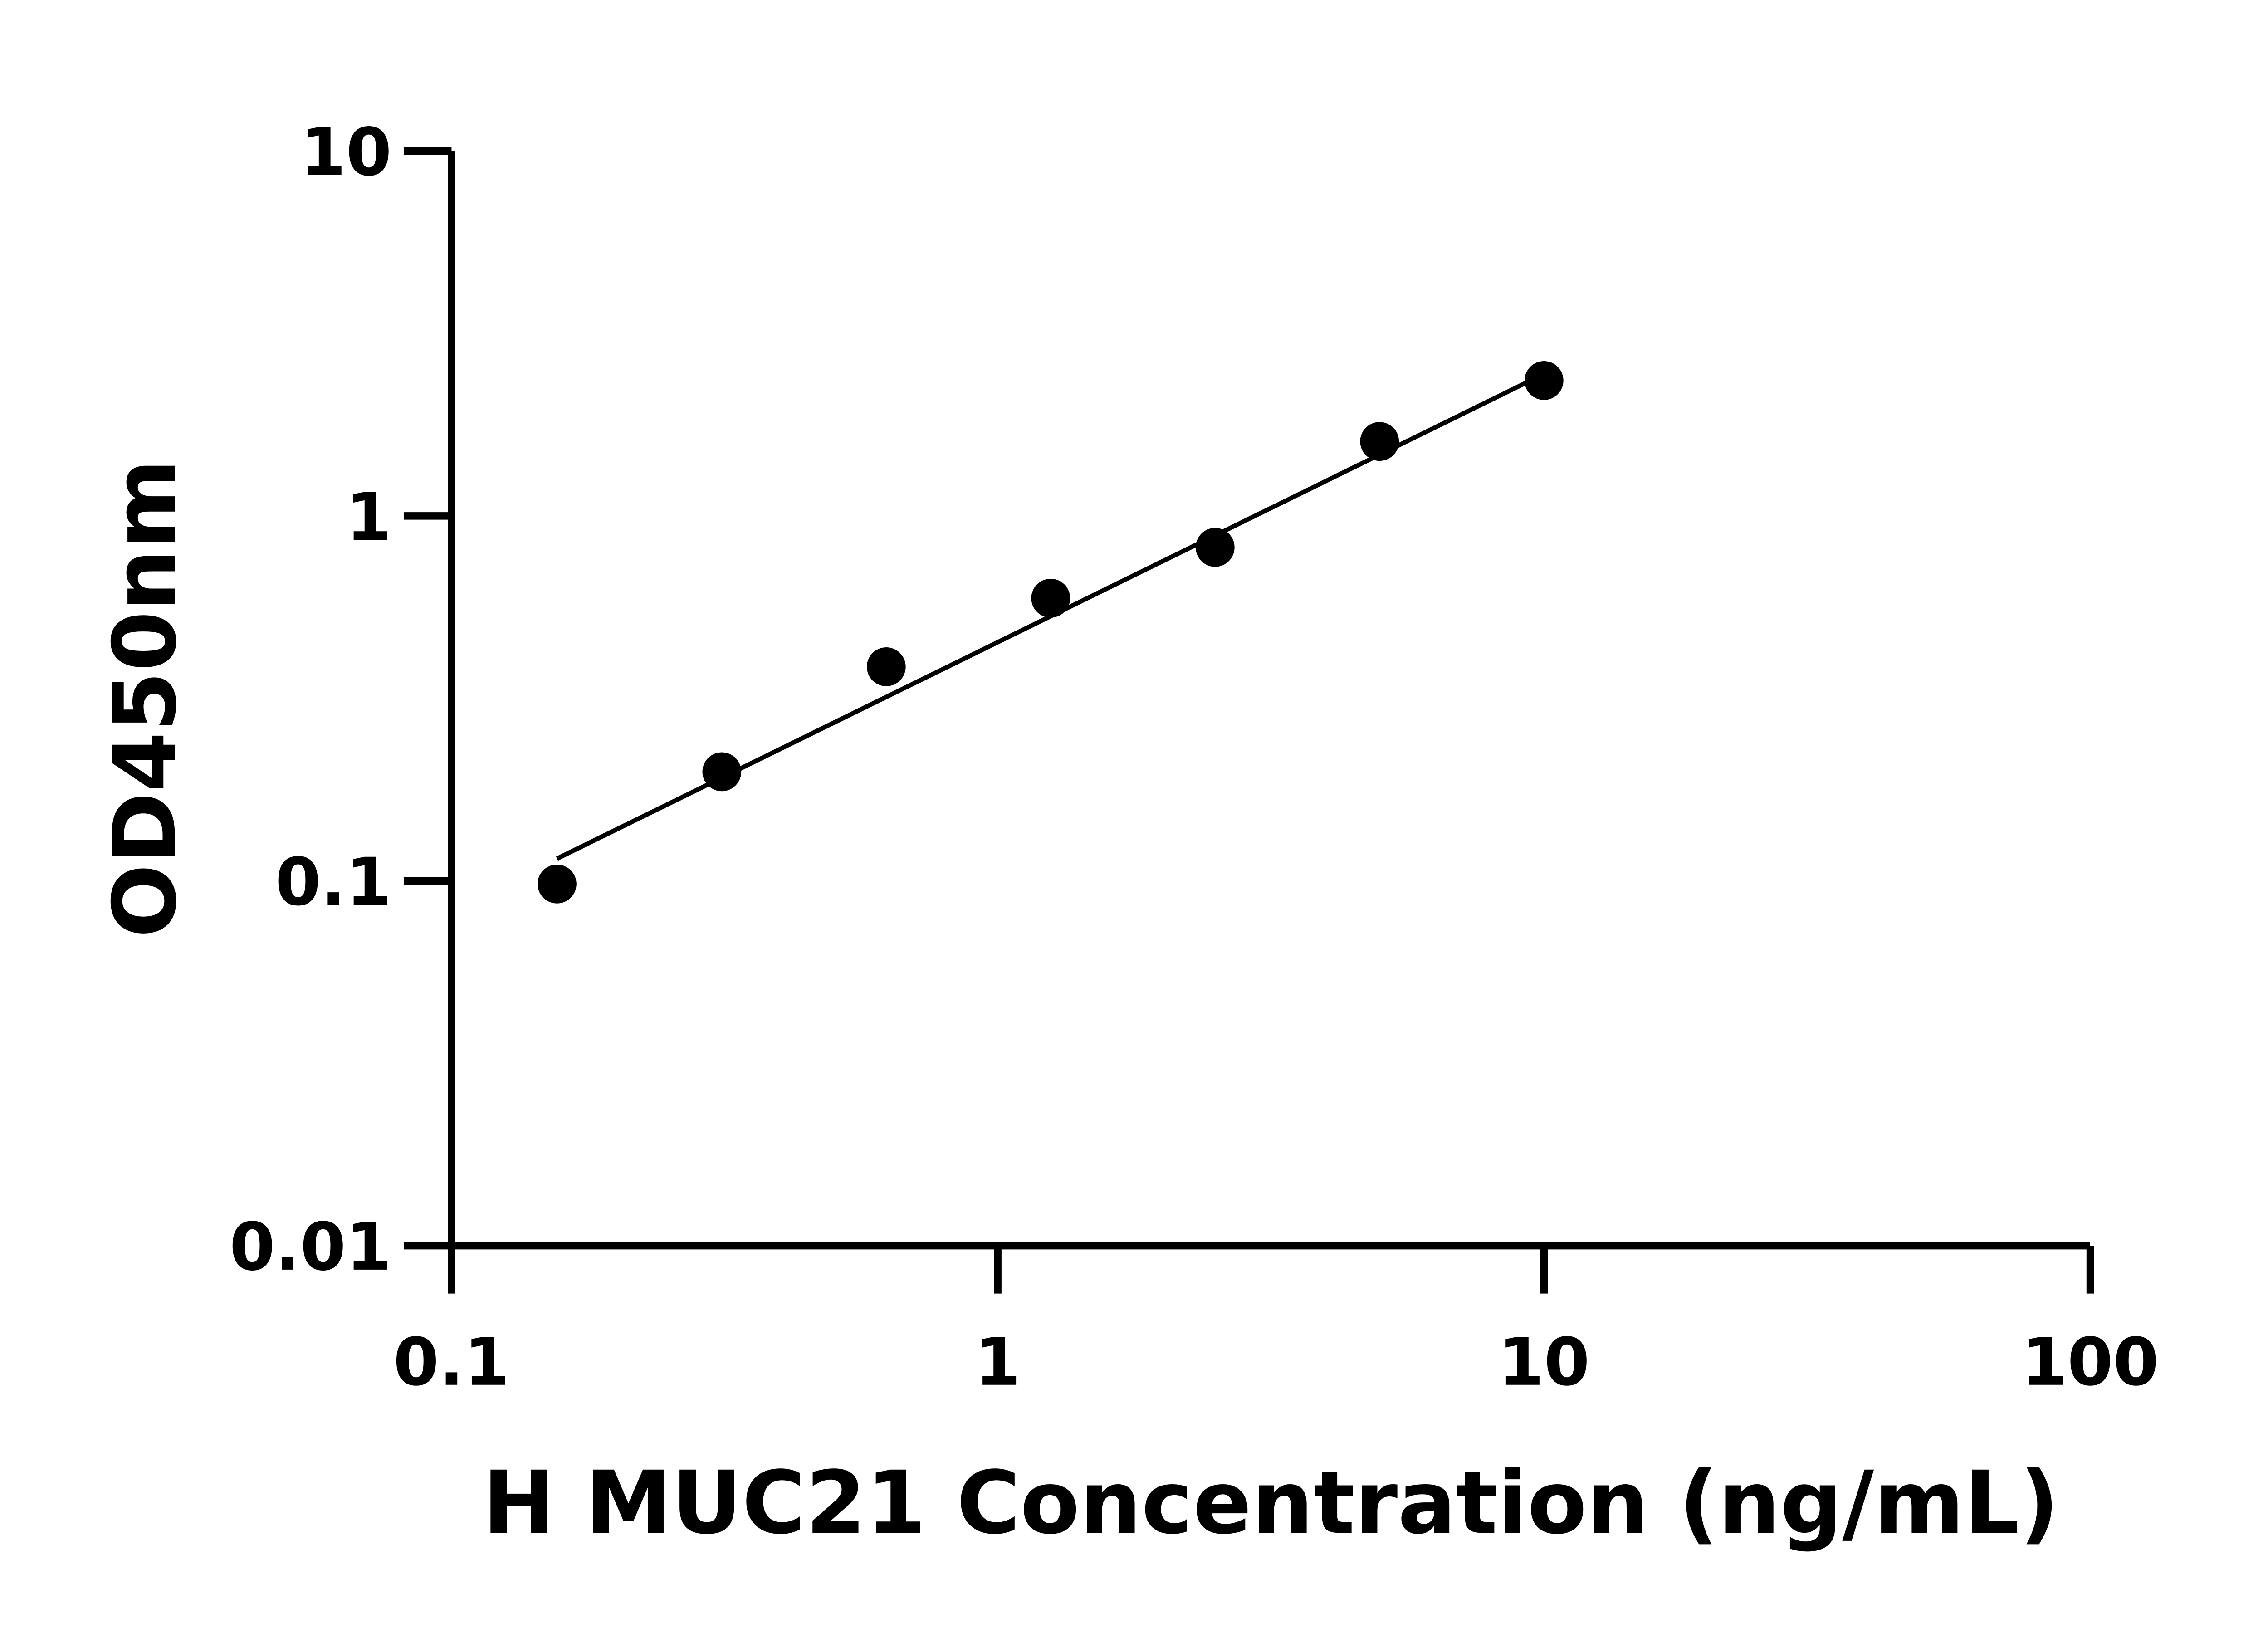 The height and width of the screenshot is (1633, 2268). Describe the element at coordinates (1544, 1362) in the screenshot. I see `x-tick-label: 10` at that location.